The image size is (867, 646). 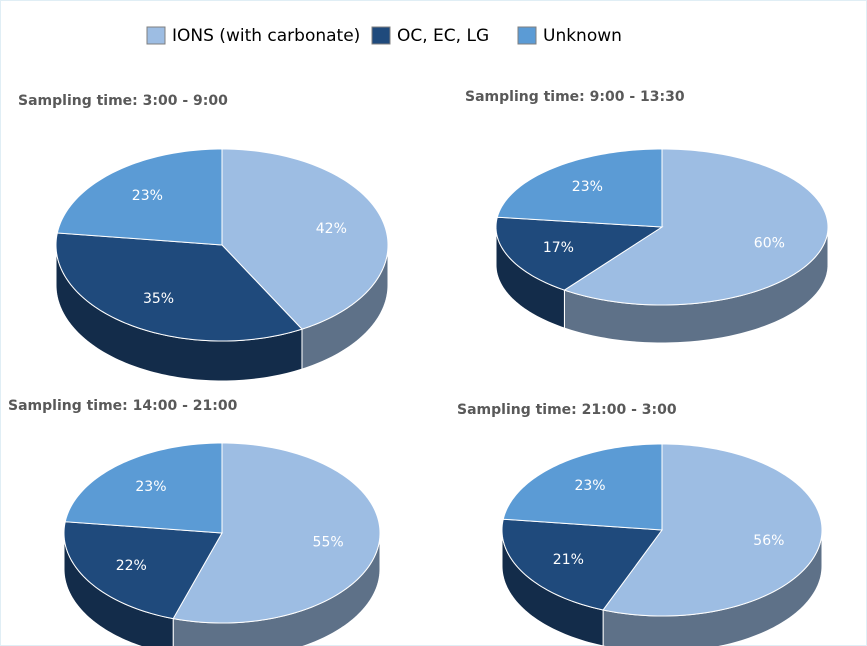 I want to click on data-label: 17%, so click(x=558, y=248).